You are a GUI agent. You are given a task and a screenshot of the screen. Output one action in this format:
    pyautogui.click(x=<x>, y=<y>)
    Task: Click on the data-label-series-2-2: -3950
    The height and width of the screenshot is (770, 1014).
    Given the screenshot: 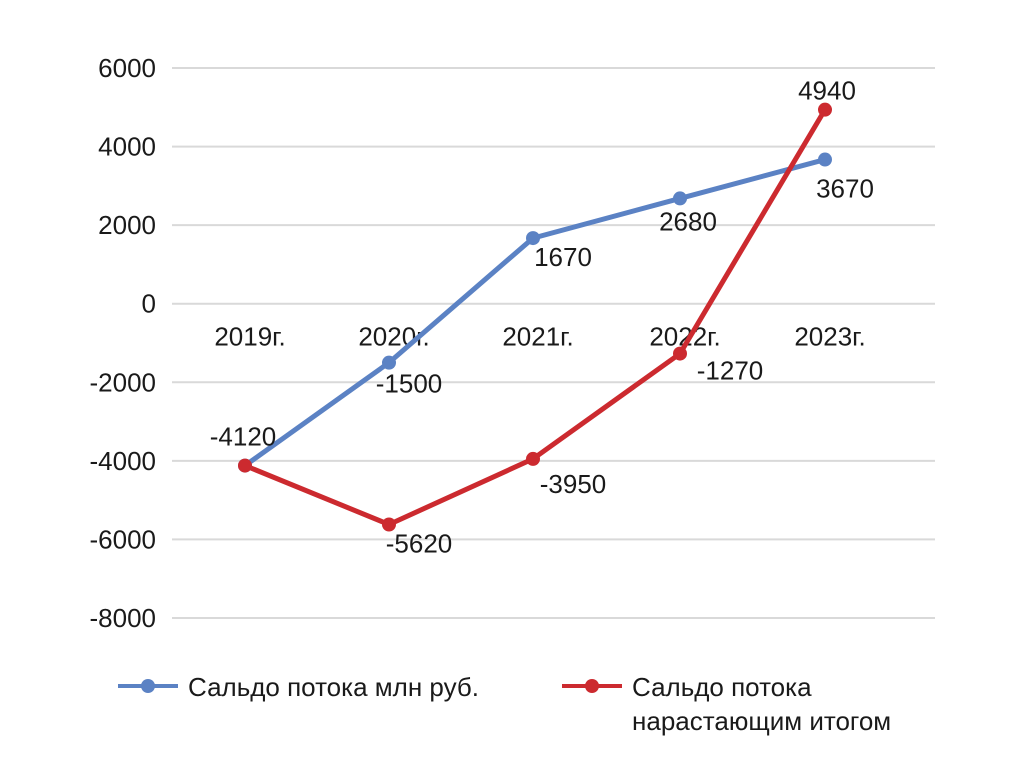 What is the action you would take?
    pyautogui.click(x=573, y=484)
    